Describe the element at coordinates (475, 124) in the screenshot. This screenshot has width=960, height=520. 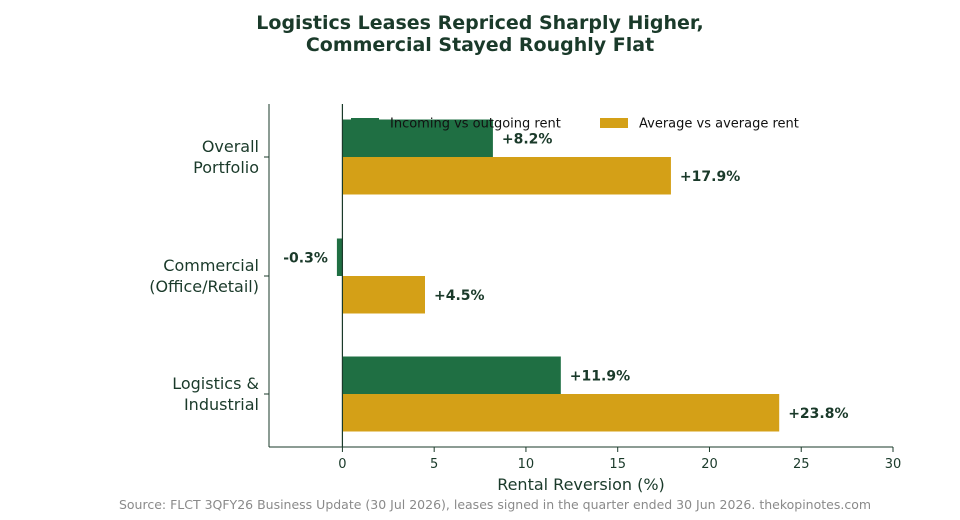
I see `legend-label: Incoming vs outgoing rent` at that location.